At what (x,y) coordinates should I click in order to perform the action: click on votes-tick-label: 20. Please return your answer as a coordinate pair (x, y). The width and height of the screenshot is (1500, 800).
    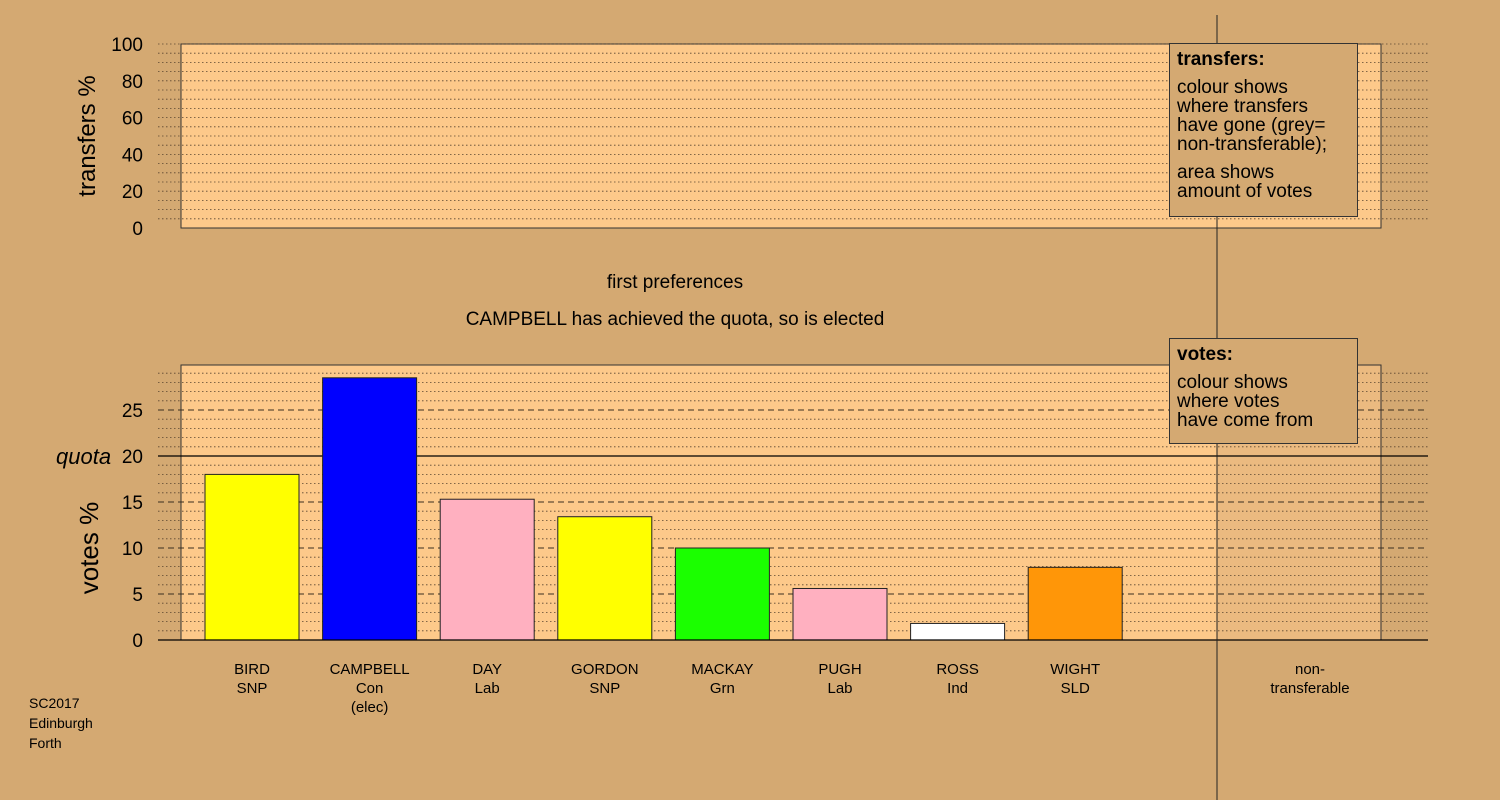
    Looking at the image, I should click on (132, 457).